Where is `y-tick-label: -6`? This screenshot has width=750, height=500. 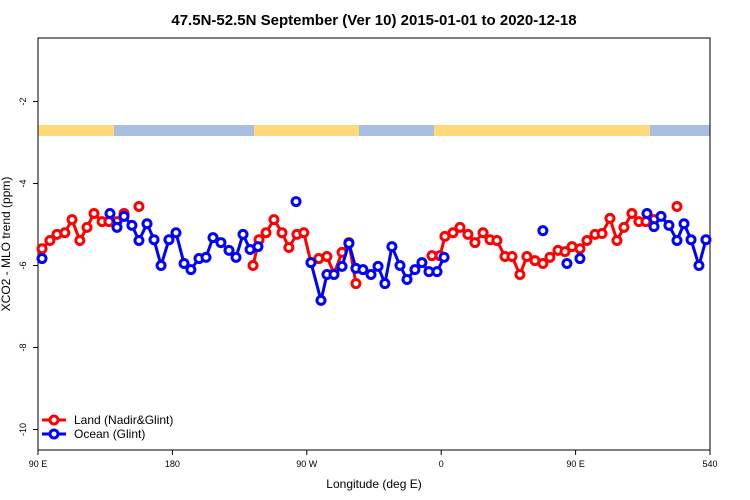
y-tick-label: -6 is located at coordinates (23, 266).